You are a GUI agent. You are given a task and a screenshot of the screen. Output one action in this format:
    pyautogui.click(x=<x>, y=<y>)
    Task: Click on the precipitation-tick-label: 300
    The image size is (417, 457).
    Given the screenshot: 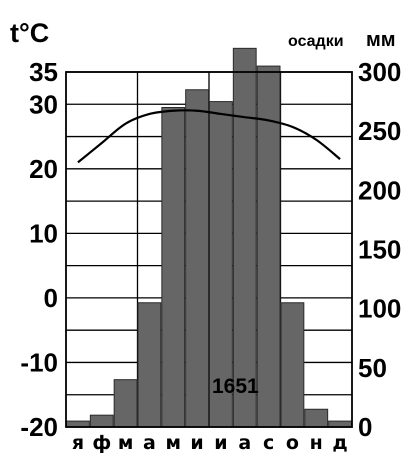 What is the action you would take?
    pyautogui.click(x=379, y=72)
    